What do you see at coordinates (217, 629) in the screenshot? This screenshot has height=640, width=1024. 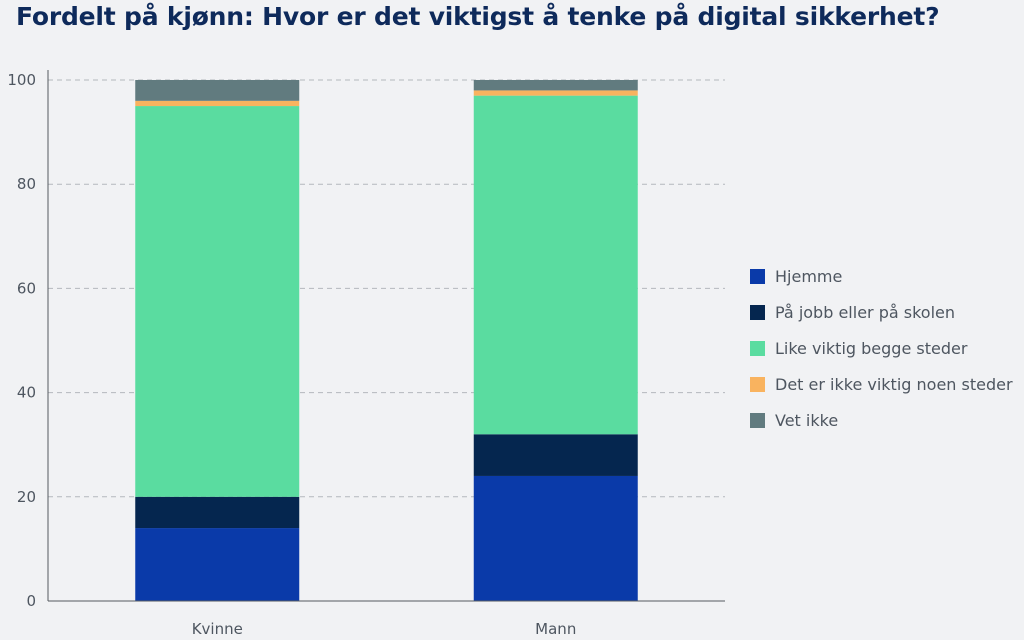 I see `x-tick-label-kvinne: Kvinne` at bounding box center [217, 629].